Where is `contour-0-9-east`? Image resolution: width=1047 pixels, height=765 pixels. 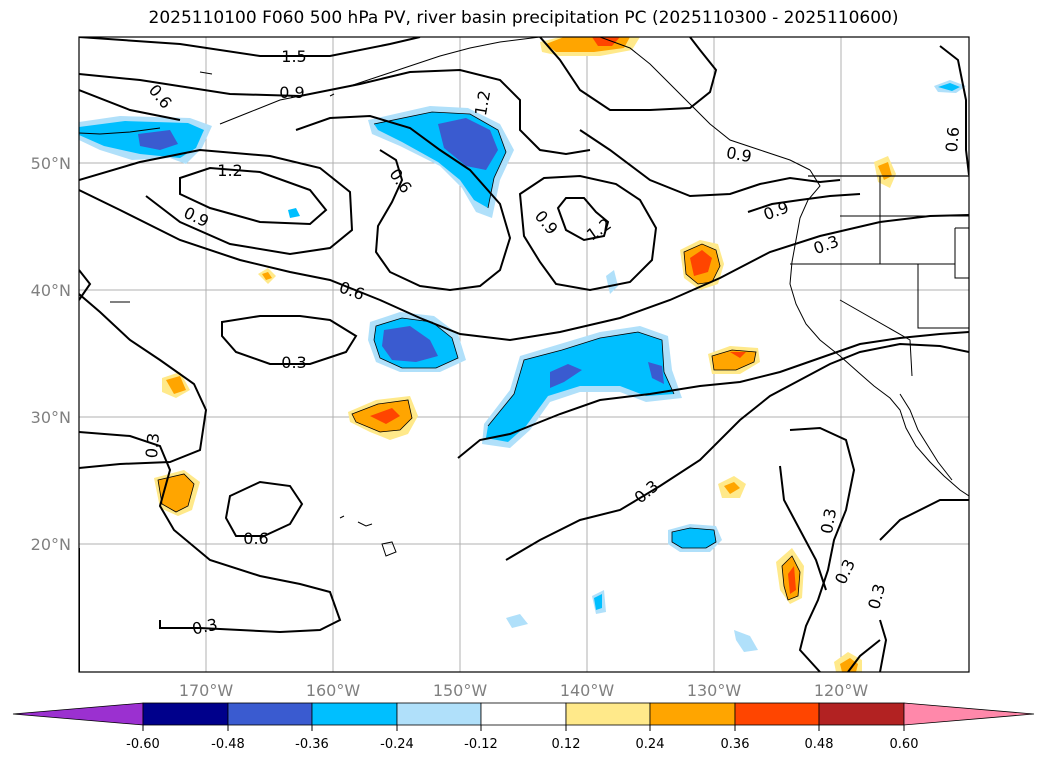
contour-0-9-east is located at coordinates (588, 233).